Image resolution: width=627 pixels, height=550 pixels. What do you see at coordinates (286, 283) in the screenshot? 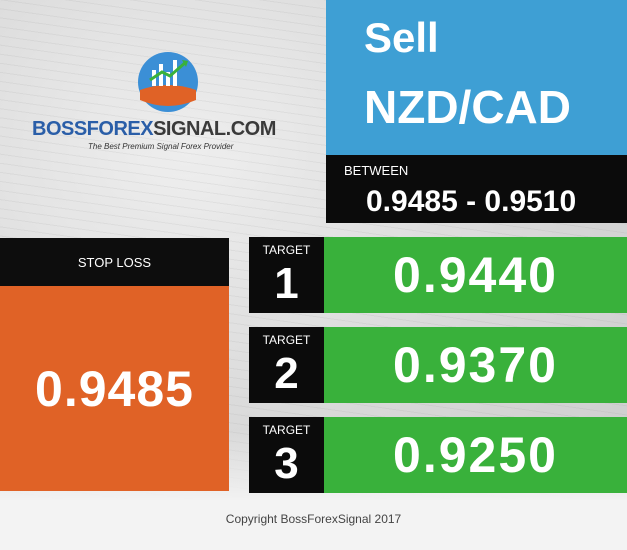
I see `target-number: 1` at bounding box center [286, 283].